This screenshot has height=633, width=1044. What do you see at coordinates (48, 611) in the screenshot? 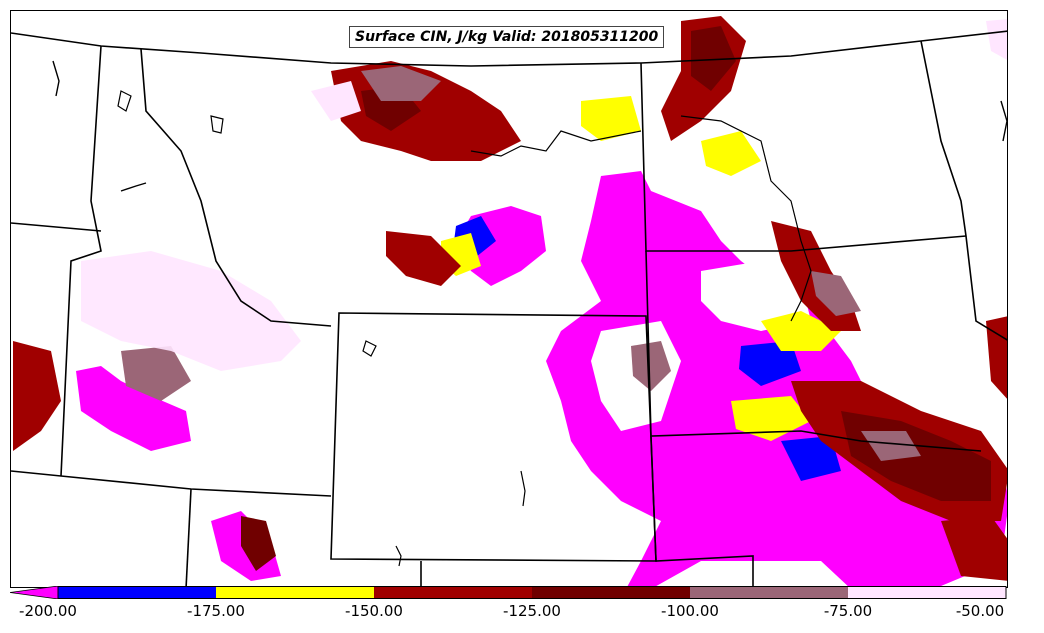
I see `colorbar-tick-label: -200.00` at bounding box center [48, 611].